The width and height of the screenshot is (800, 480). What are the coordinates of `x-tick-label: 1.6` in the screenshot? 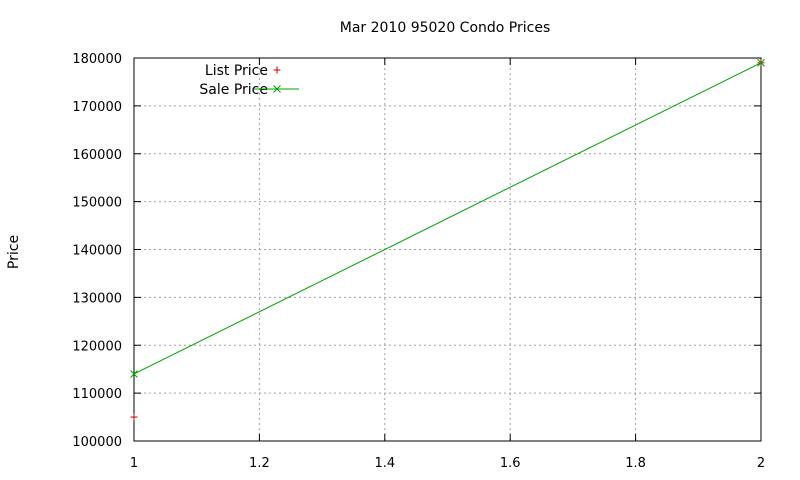 It's located at (510, 463).